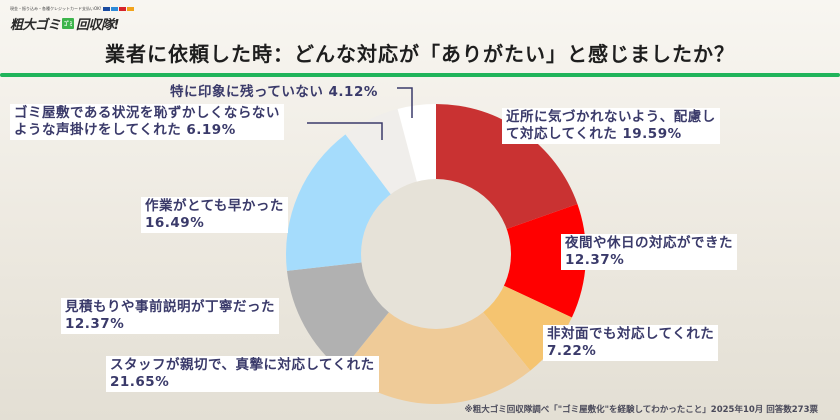 The height and width of the screenshot is (420, 840). Describe the element at coordinates (631, 334) in the screenshot. I see `label-text: 非対面でも対応してくれた` at that location.